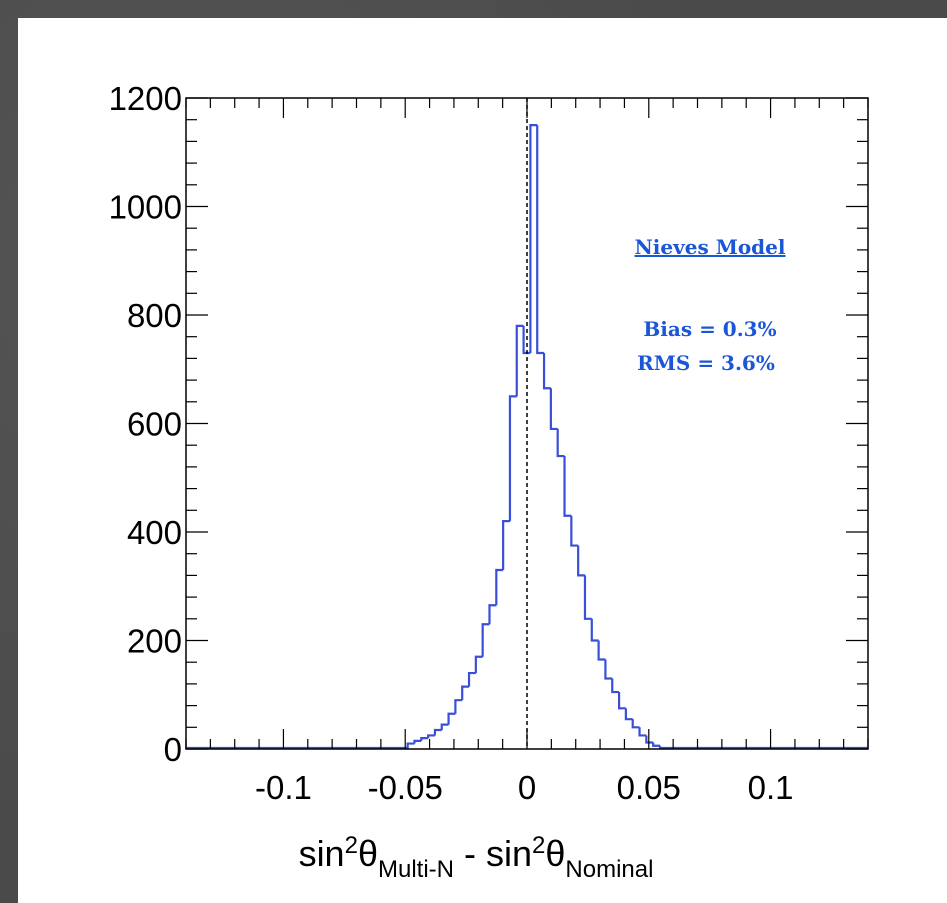 Image resolution: width=947 pixels, height=903 pixels. What do you see at coordinates (154, 424) in the screenshot?
I see `y-tick-label: 600` at bounding box center [154, 424].